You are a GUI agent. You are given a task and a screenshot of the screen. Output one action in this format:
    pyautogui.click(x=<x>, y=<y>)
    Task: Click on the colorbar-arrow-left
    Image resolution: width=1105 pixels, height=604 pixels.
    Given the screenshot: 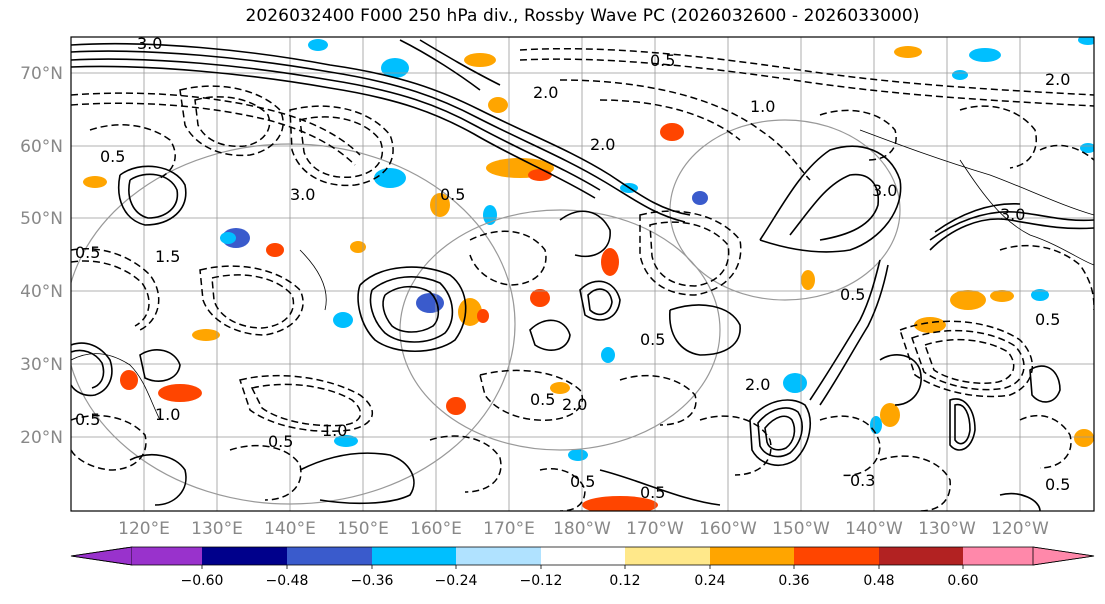 What is the action you would take?
    pyautogui.click(x=101, y=556)
    